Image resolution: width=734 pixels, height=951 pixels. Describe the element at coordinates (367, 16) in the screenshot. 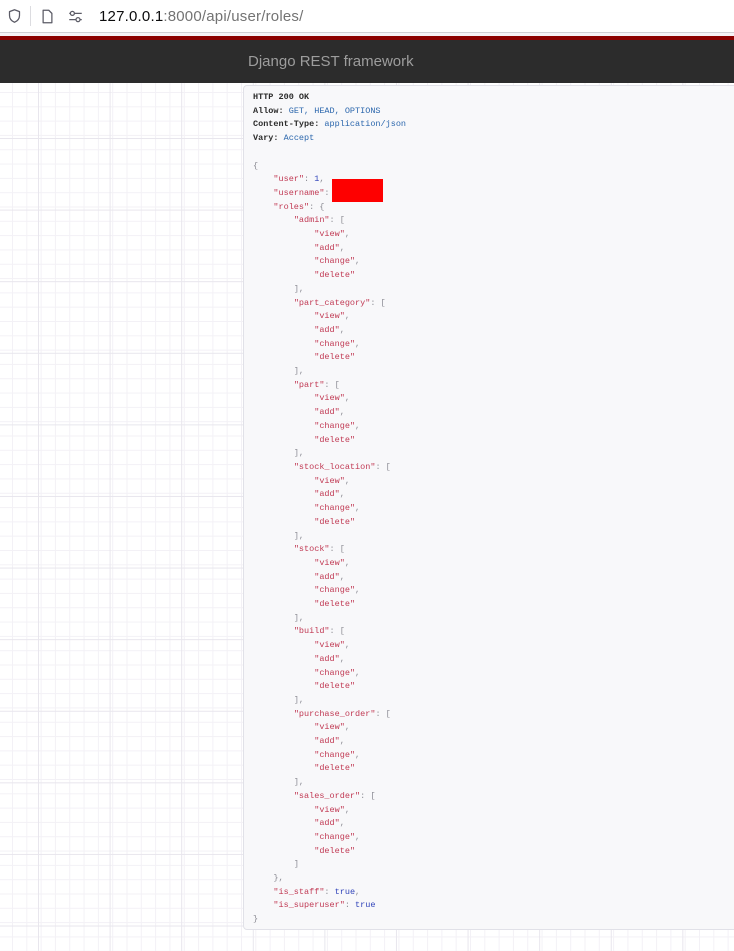

I see `browser-url-bar: 127.0.0.1:8000/api/user/roles/` at that location.